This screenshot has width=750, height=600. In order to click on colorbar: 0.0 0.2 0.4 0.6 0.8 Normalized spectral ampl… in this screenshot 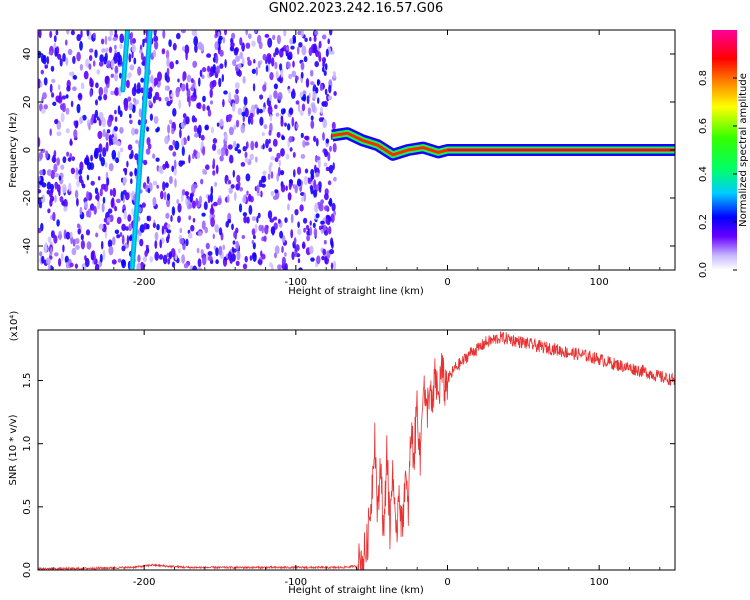, I will do `click(723, 154)`.